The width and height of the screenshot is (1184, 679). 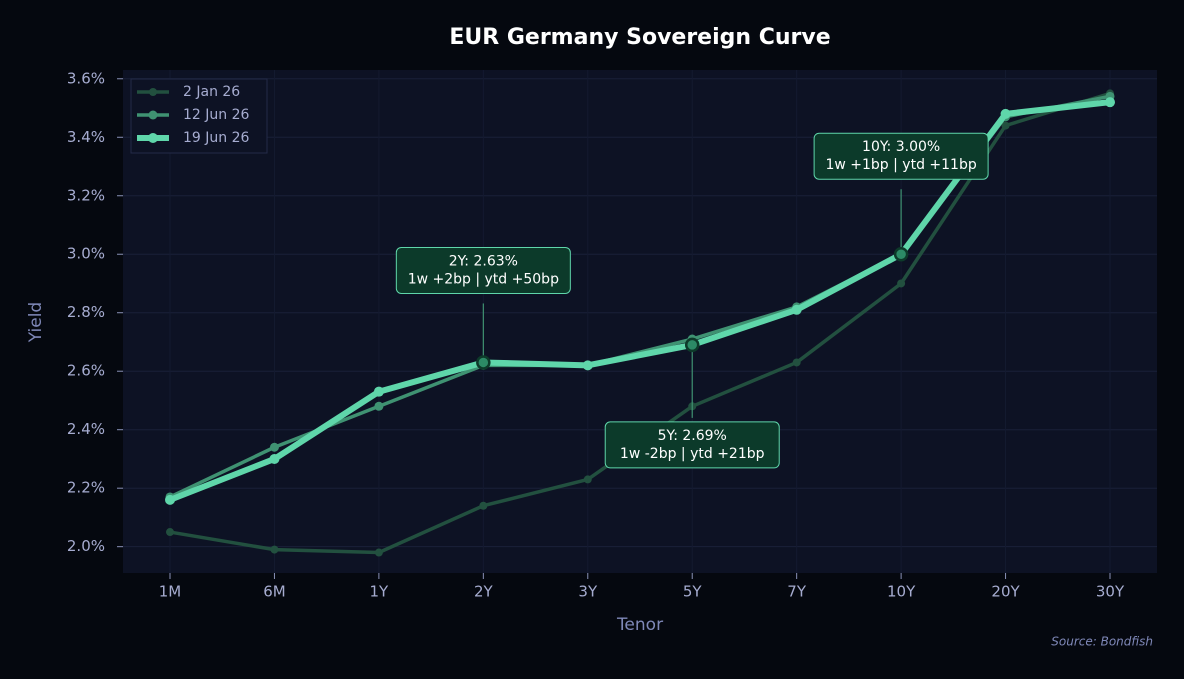 I want to click on legend-label: 12 Jun 26, so click(x=216, y=115).